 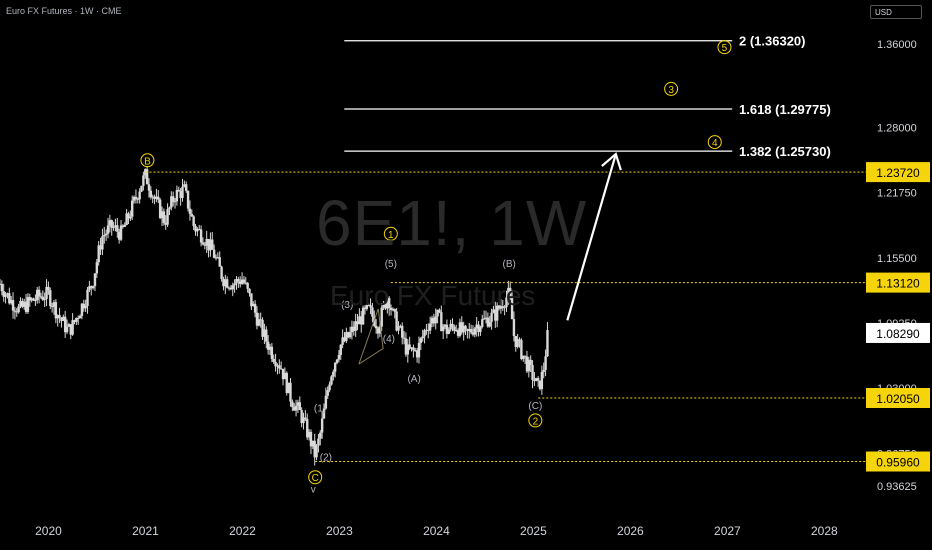 What do you see at coordinates (145, 531) in the screenshot?
I see `x-tick-label: 2021` at bounding box center [145, 531].